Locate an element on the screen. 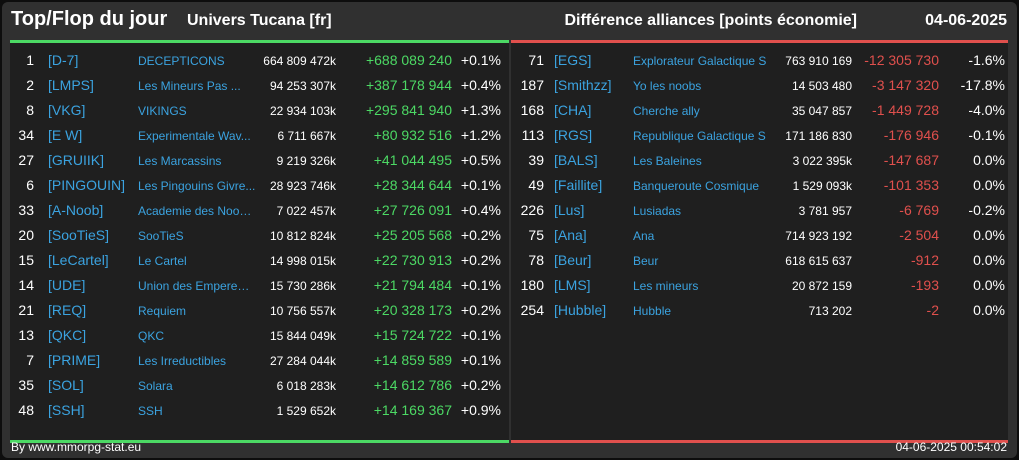 This screenshot has height=460, width=1019. alliance-tag-link: [Smithzz] is located at coordinates (583, 85).